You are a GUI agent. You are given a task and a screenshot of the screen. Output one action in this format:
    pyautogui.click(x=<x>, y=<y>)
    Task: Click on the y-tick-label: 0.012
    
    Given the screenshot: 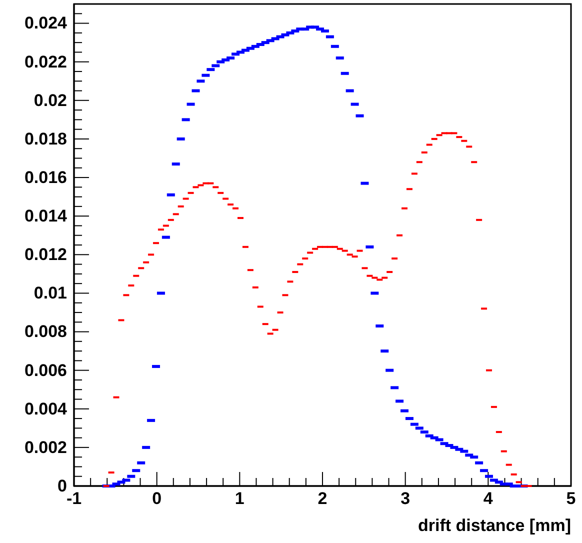 What is the action you would take?
    pyautogui.click(x=45, y=254)
    